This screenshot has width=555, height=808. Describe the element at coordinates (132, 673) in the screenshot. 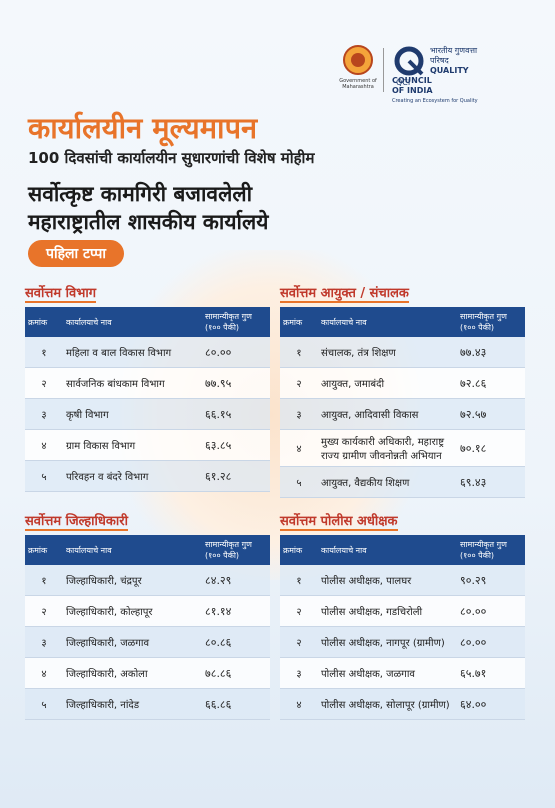

I see `office-name: जिल्हाधिकारी, अकोला` at that location.